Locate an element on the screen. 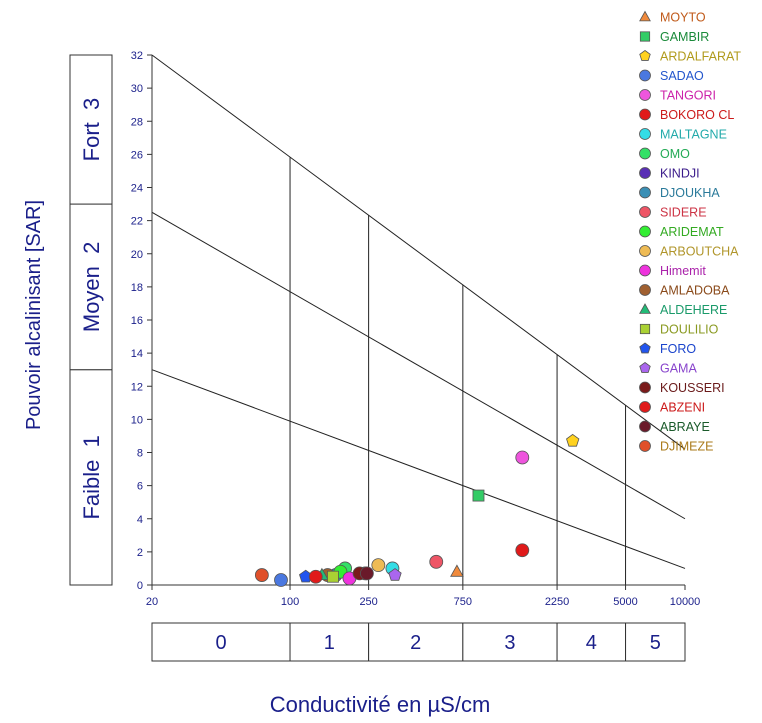 The image size is (762, 723). conductivity-class-row: 0 1 2 3 4 5 is located at coordinates (418, 642).